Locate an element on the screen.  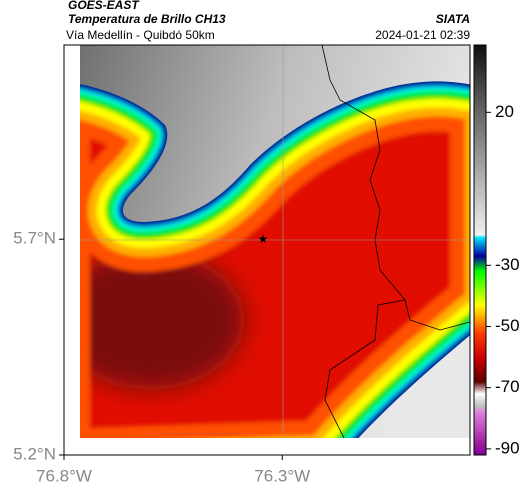
colorbar is located at coordinates (480, 250).